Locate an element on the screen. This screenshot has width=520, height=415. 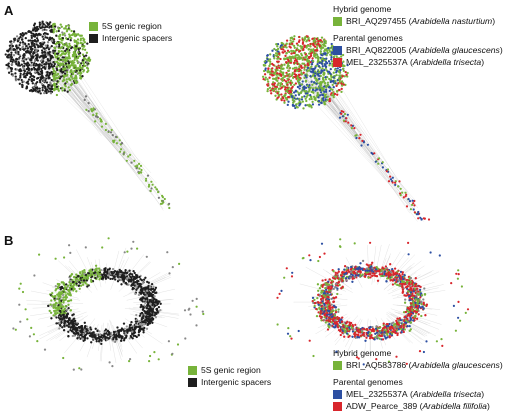
network-edge is located at coordinates (401, 269).